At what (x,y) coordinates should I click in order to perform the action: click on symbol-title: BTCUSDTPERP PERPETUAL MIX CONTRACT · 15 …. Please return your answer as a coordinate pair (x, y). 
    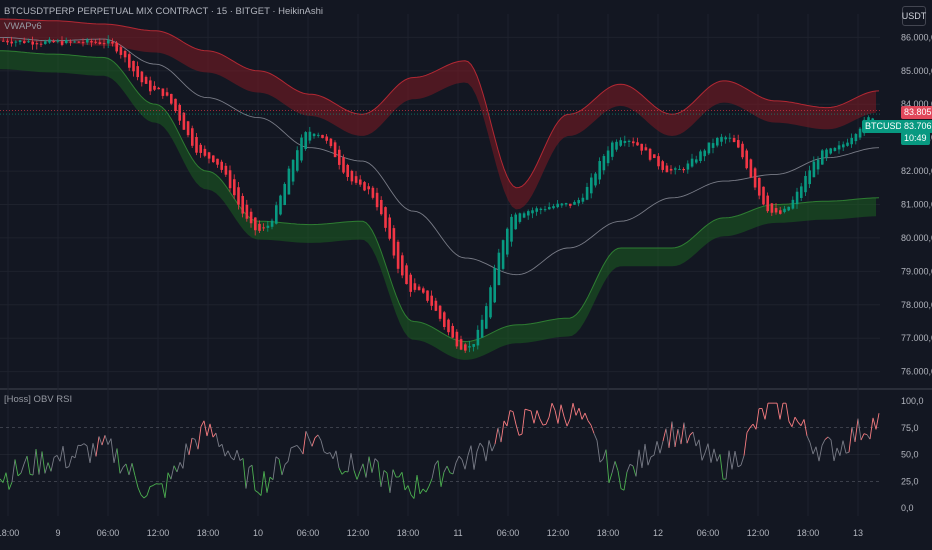
    Looking at the image, I should click on (164, 11).